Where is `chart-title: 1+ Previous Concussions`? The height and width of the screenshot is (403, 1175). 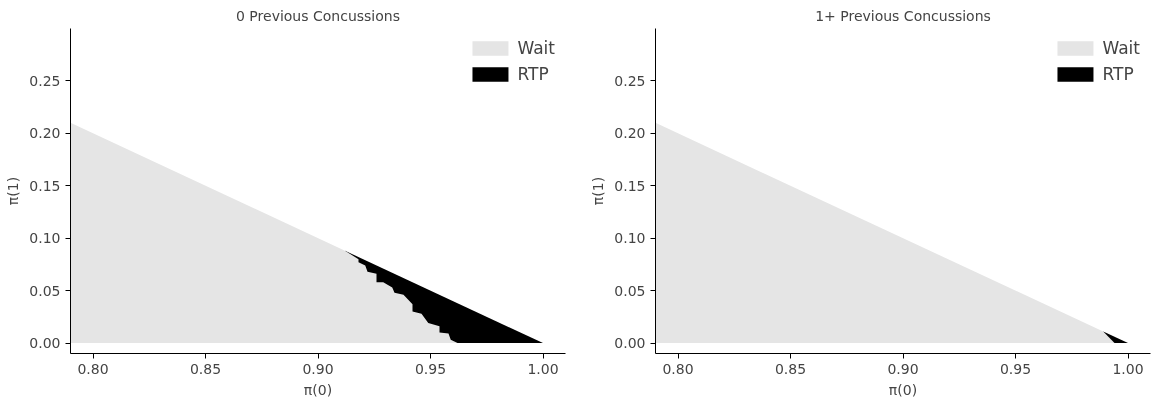 chart-title: 1+ Previous Concussions is located at coordinates (903, 15).